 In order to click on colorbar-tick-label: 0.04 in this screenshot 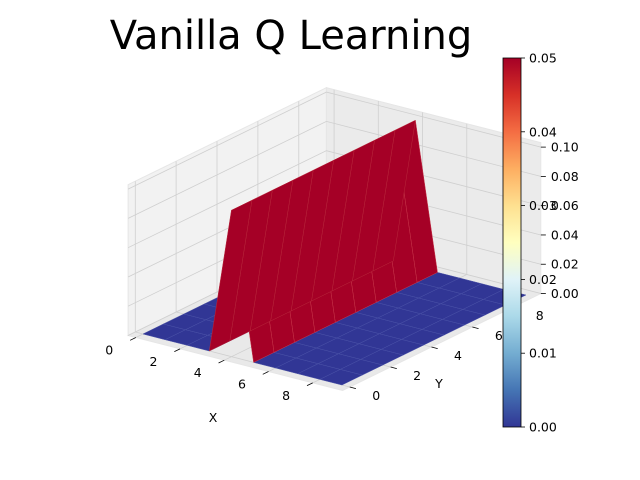, I will do `click(543, 131)`.